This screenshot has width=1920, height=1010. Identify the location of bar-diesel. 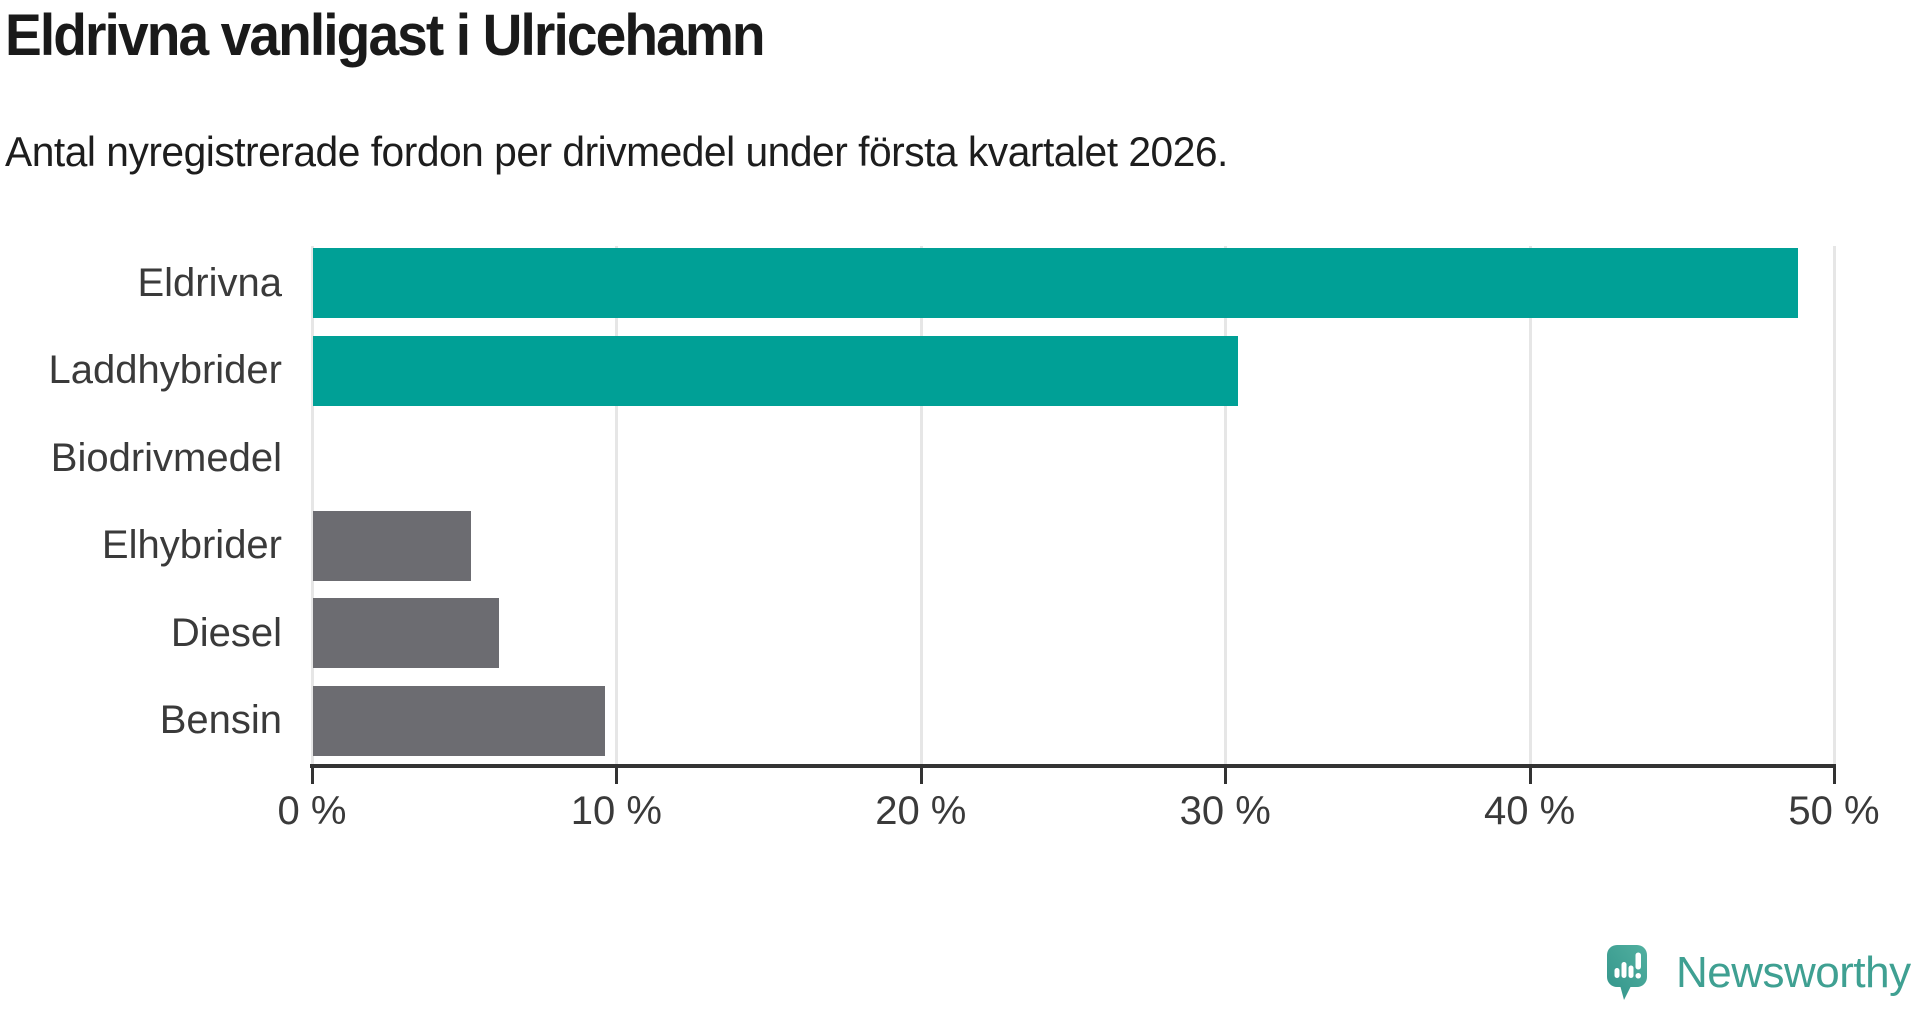
(406, 633).